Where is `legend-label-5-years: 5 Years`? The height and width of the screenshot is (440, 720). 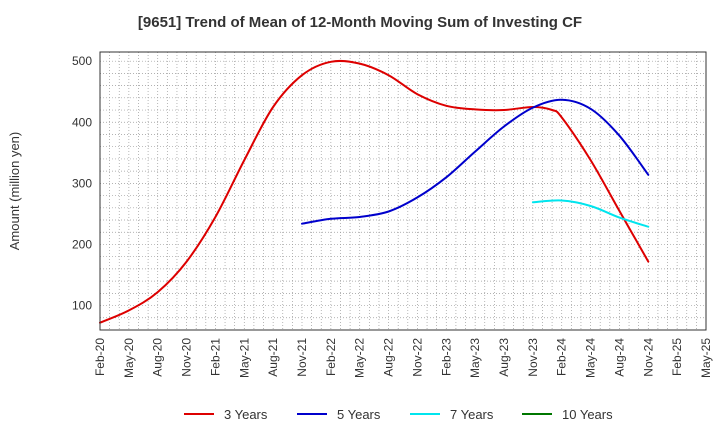
legend-label-5-years: 5 Years is located at coordinates (359, 414).